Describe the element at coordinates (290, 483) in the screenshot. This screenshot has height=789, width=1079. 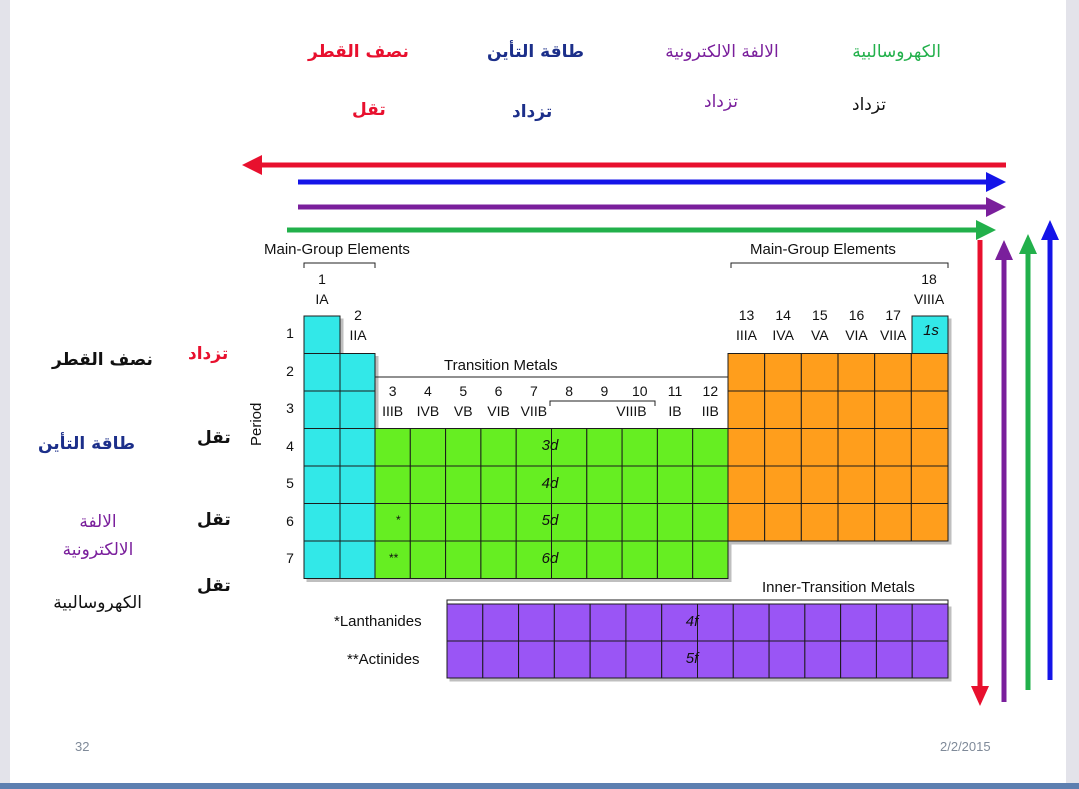
I see `period-5-label: 5` at that location.